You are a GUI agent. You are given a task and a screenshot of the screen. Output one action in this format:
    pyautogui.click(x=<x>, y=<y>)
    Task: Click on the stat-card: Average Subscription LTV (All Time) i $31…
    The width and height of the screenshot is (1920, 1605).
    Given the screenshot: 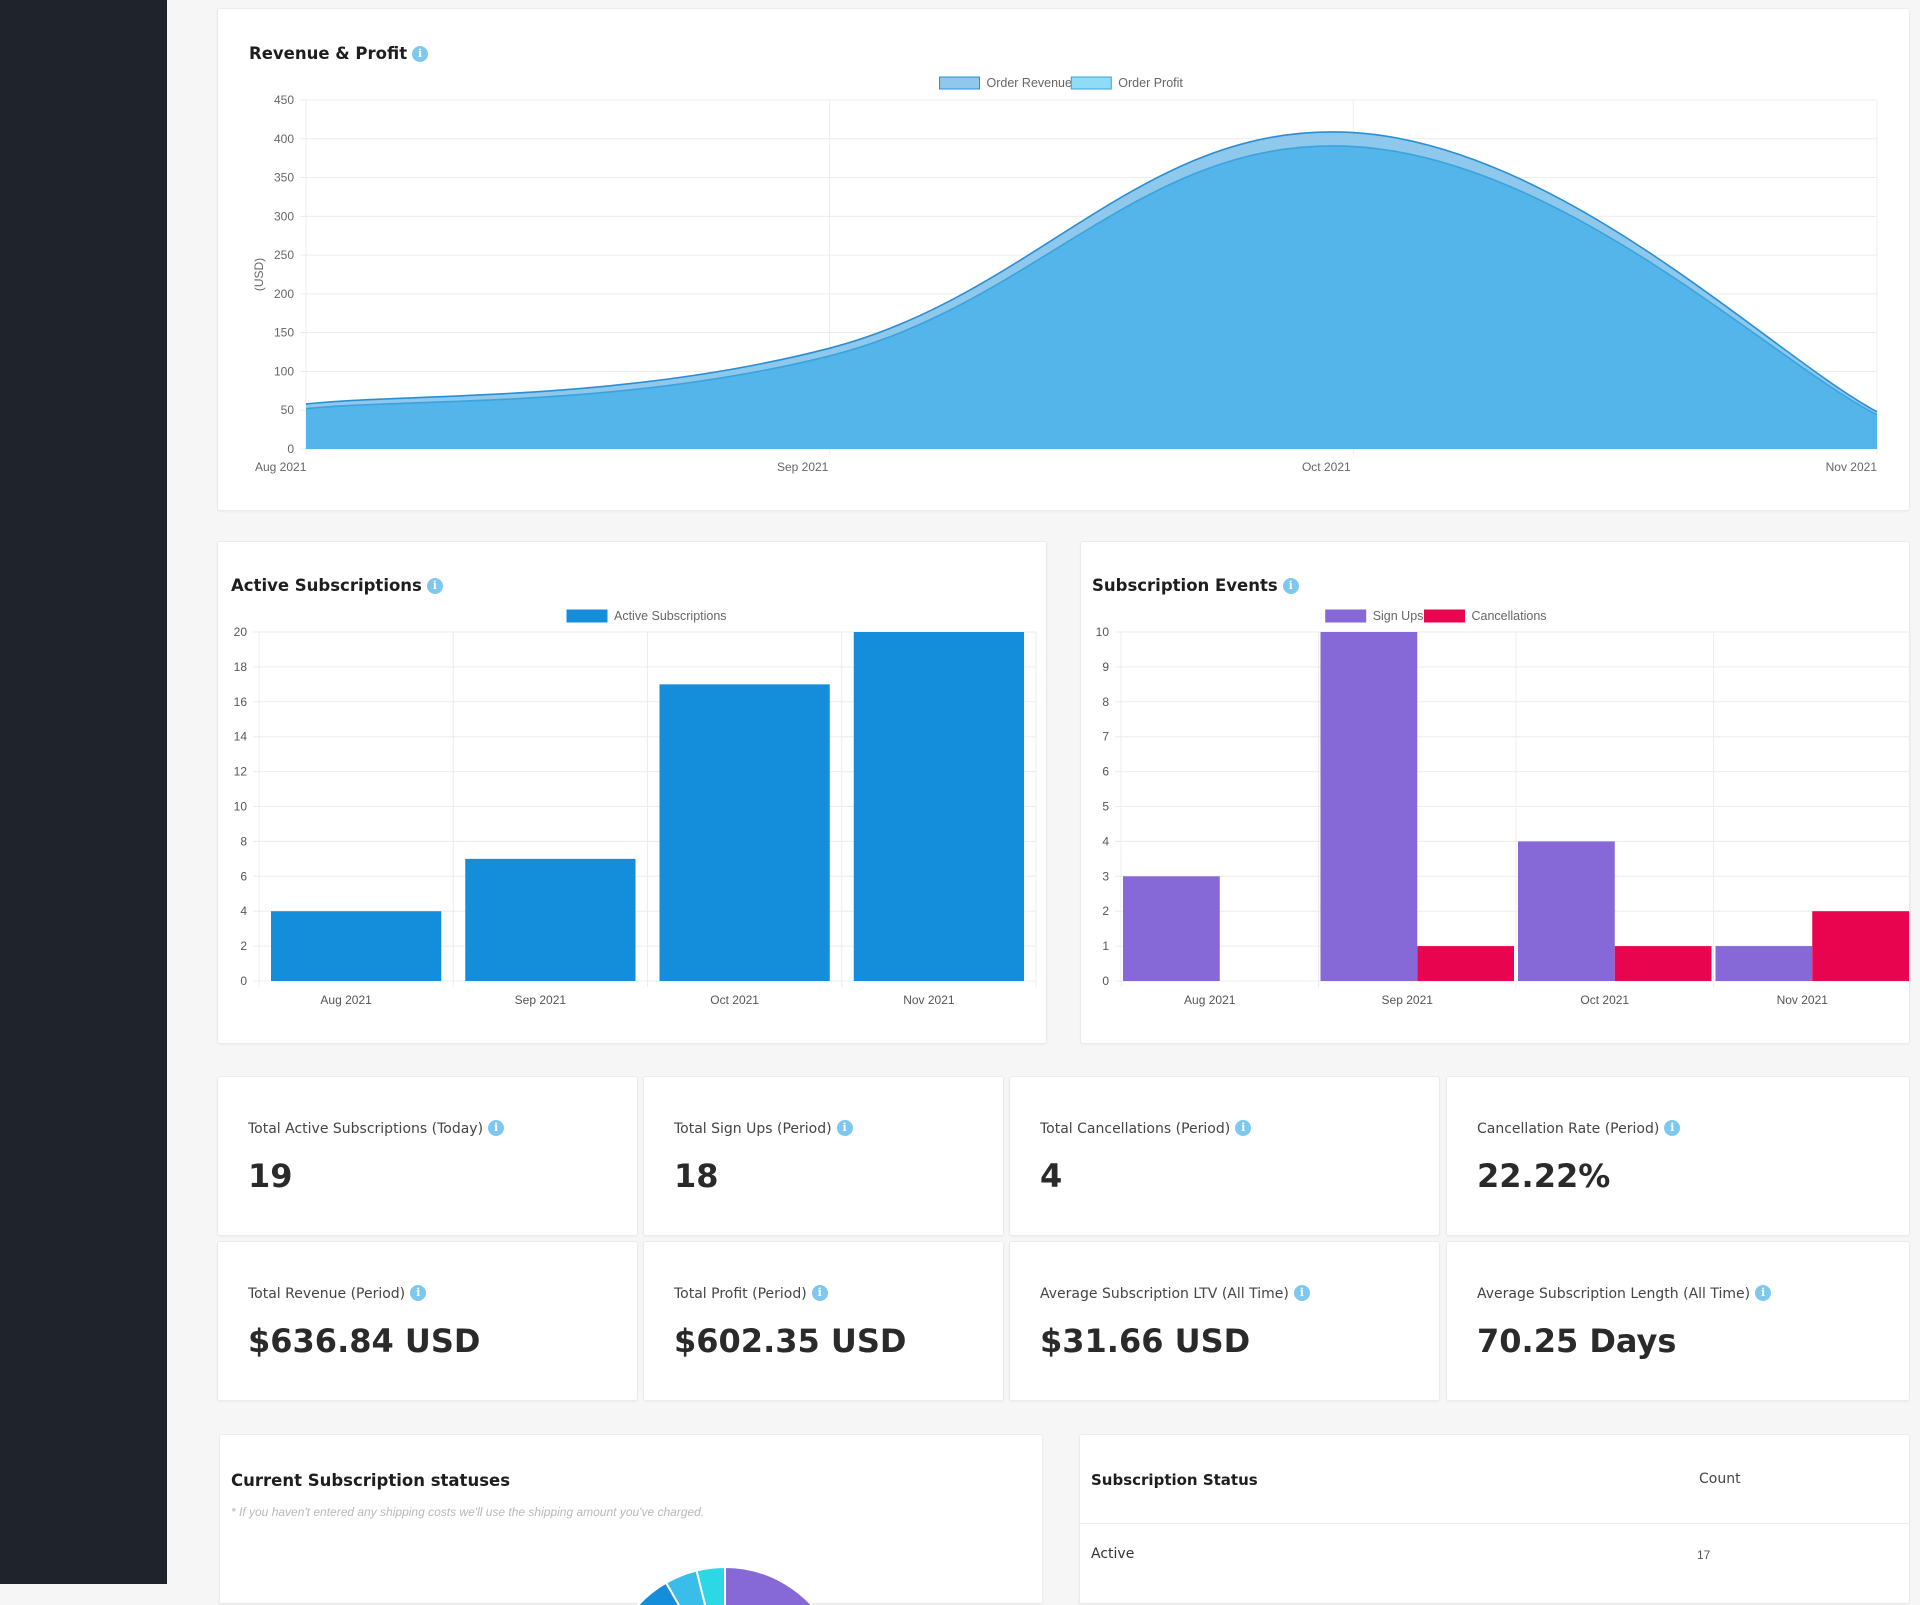 What is the action you would take?
    pyautogui.click(x=1224, y=1321)
    